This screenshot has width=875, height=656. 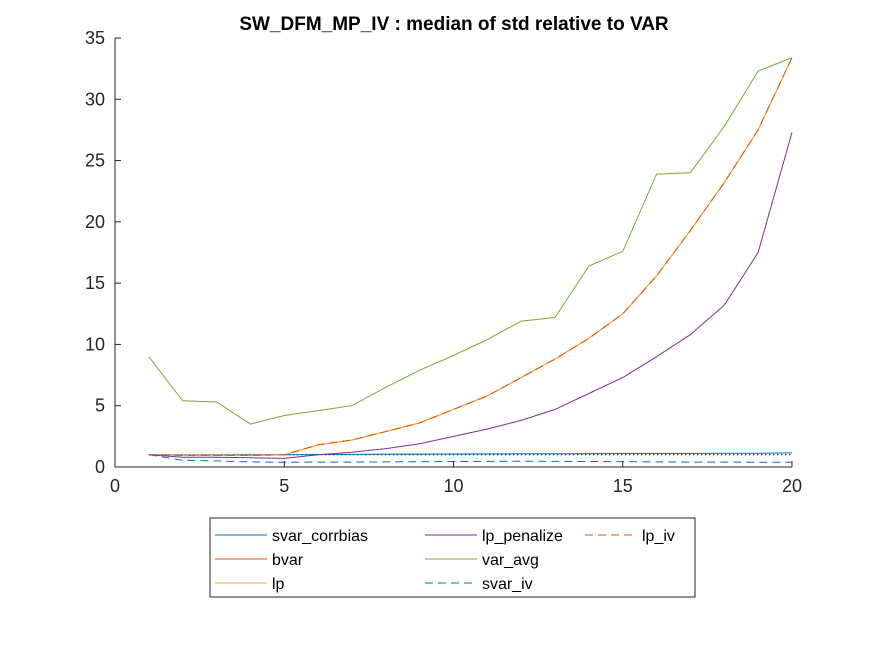 What do you see at coordinates (95, 38) in the screenshot?
I see `y-tick-label: 35` at bounding box center [95, 38].